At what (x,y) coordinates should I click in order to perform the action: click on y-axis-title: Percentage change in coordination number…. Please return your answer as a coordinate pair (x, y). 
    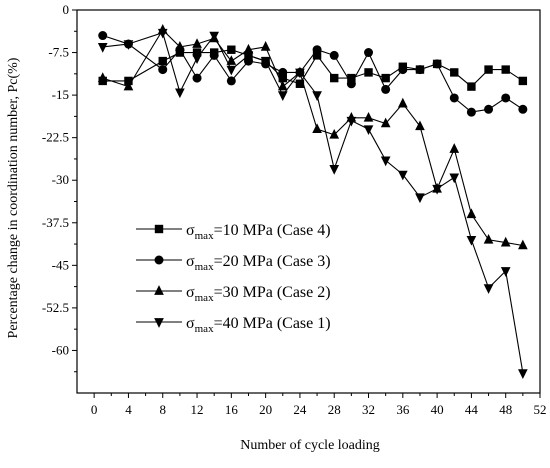
    Looking at the image, I should click on (13, 197).